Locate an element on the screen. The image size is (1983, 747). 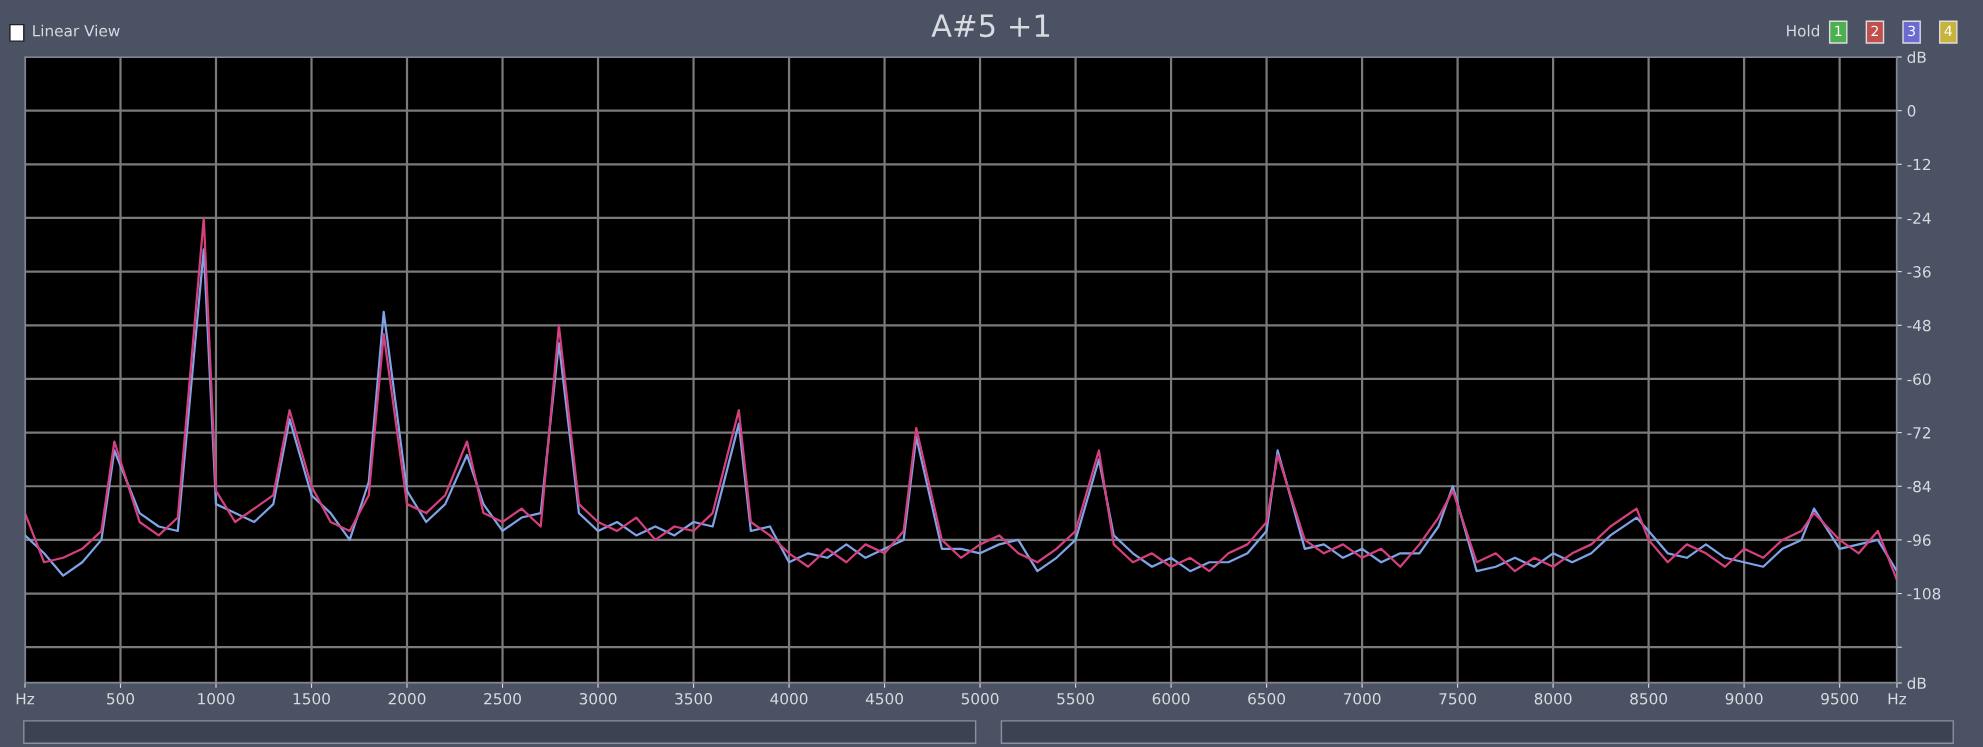
x-tick-label: 5000 is located at coordinates (980, 698).